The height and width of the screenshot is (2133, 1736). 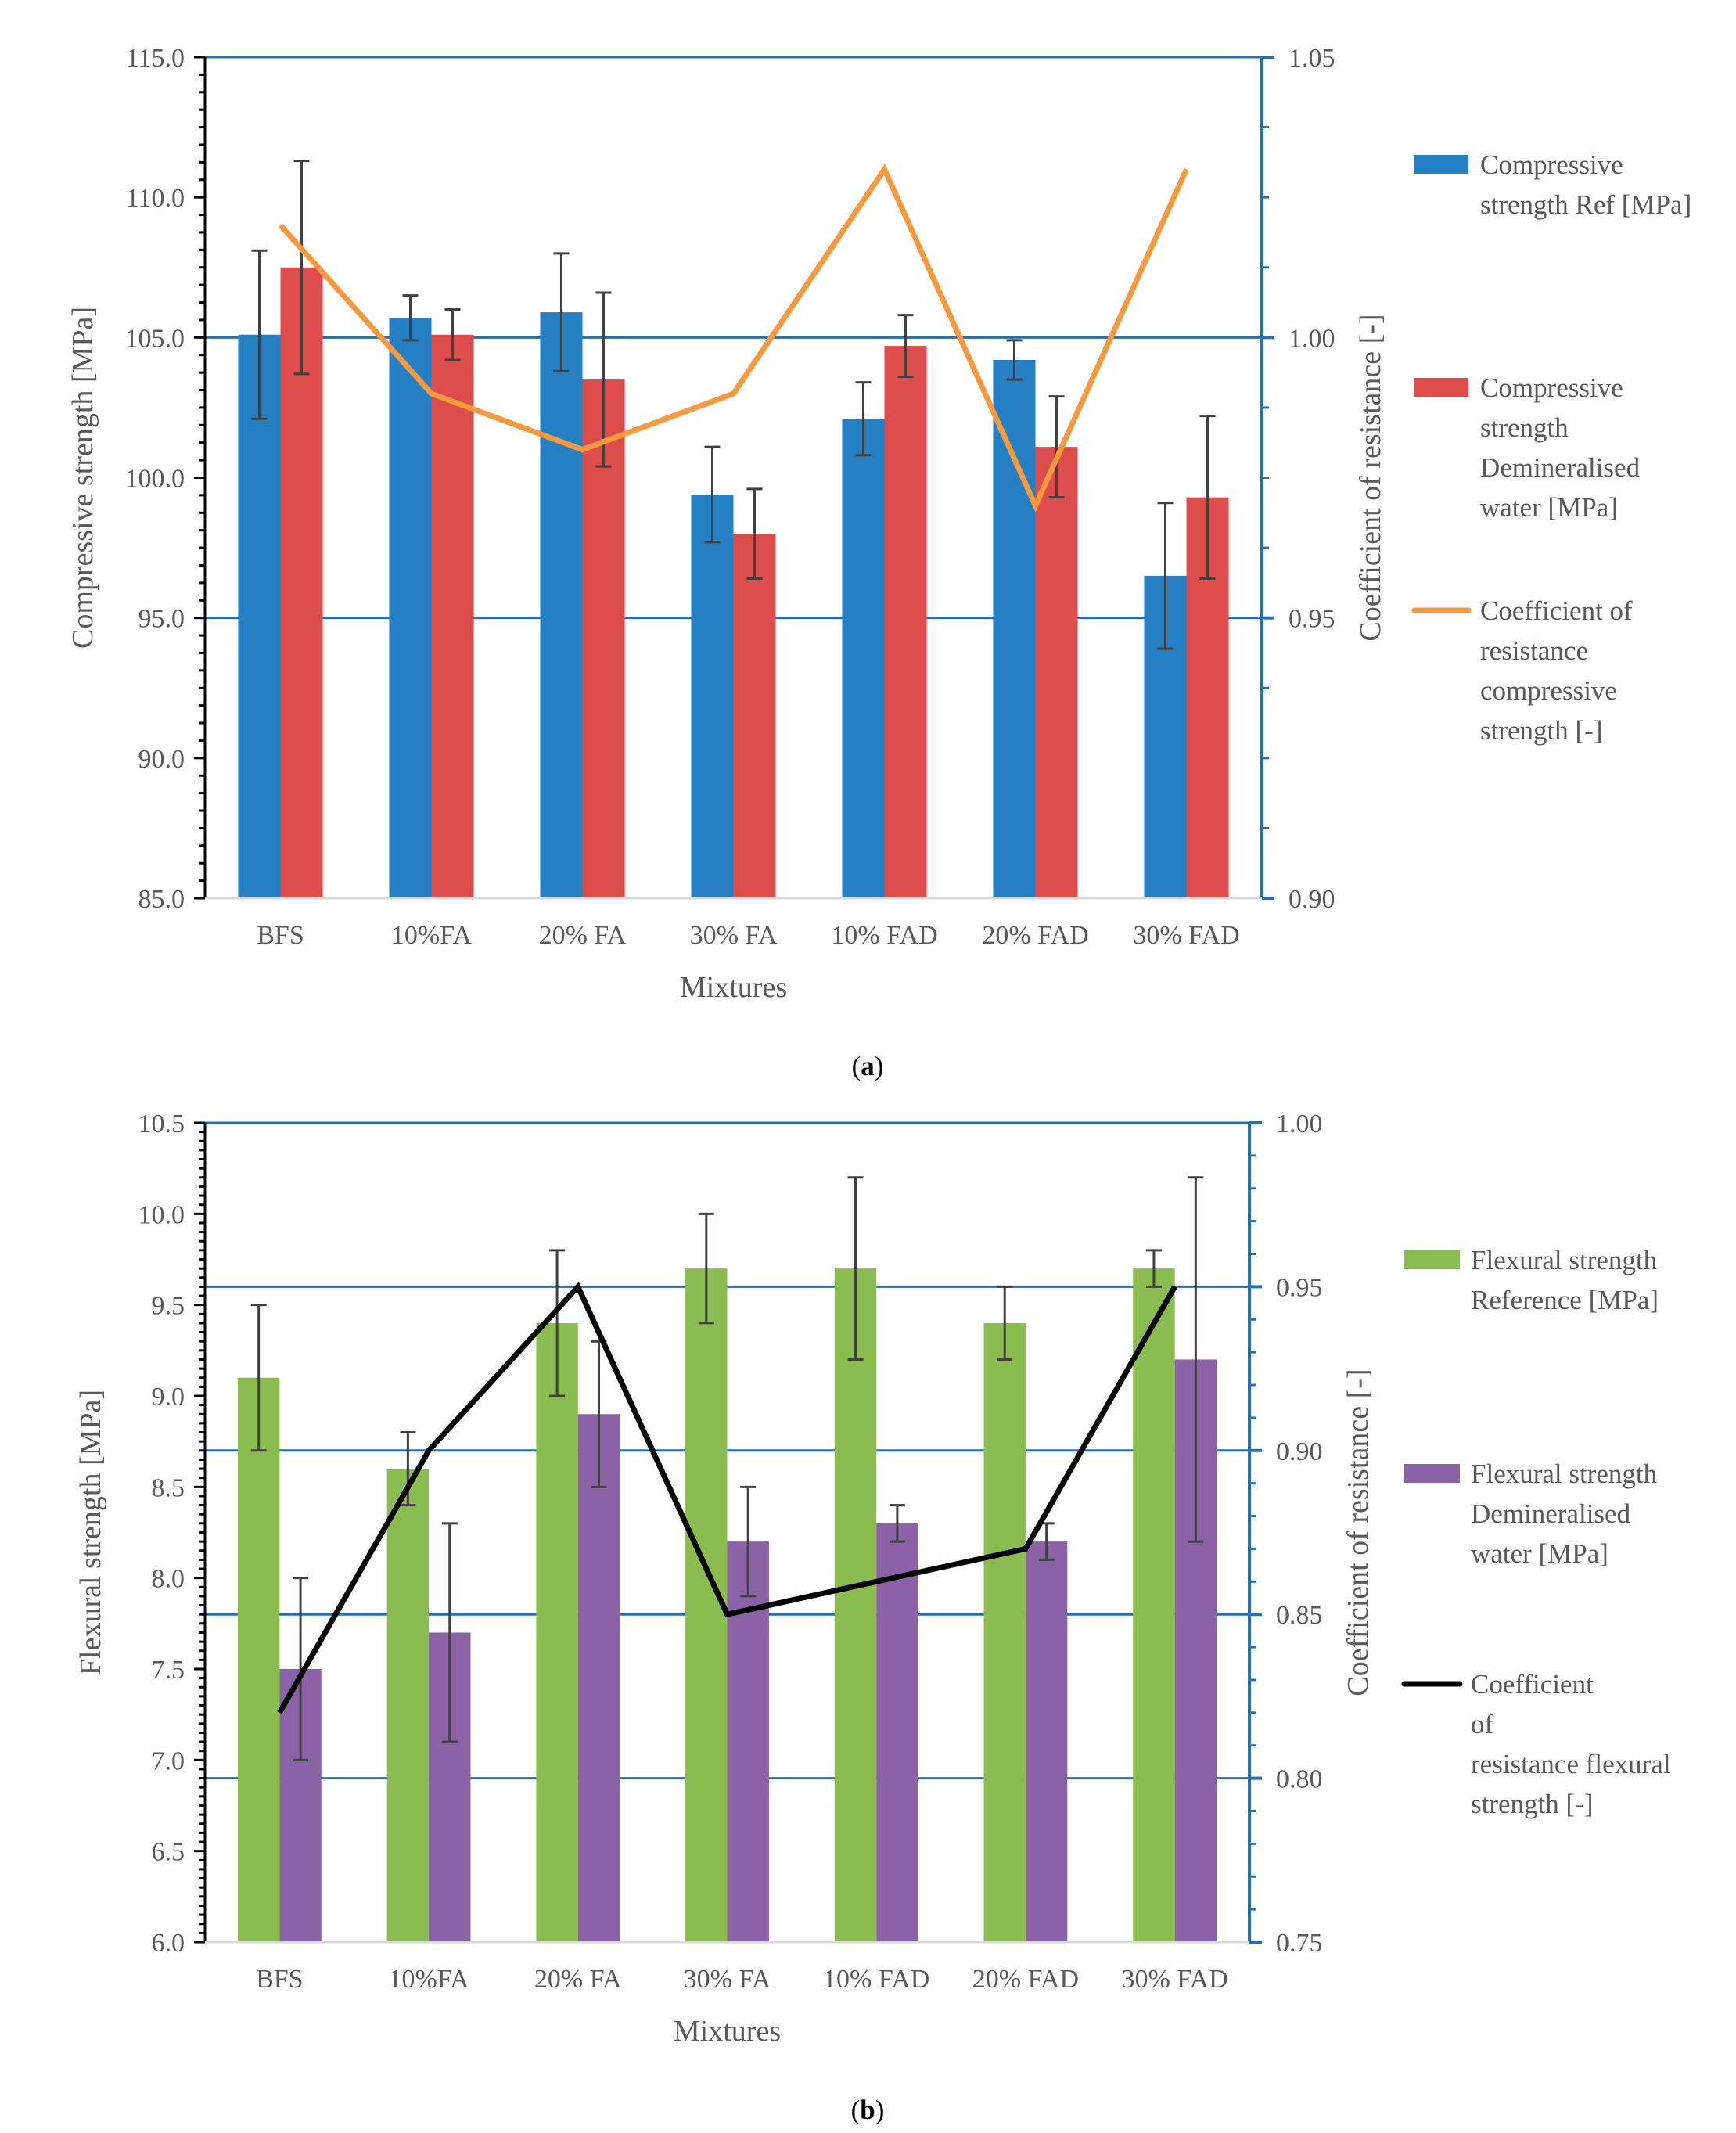 I want to click on legend-label: resistance flexural, so click(x=1571, y=1764).